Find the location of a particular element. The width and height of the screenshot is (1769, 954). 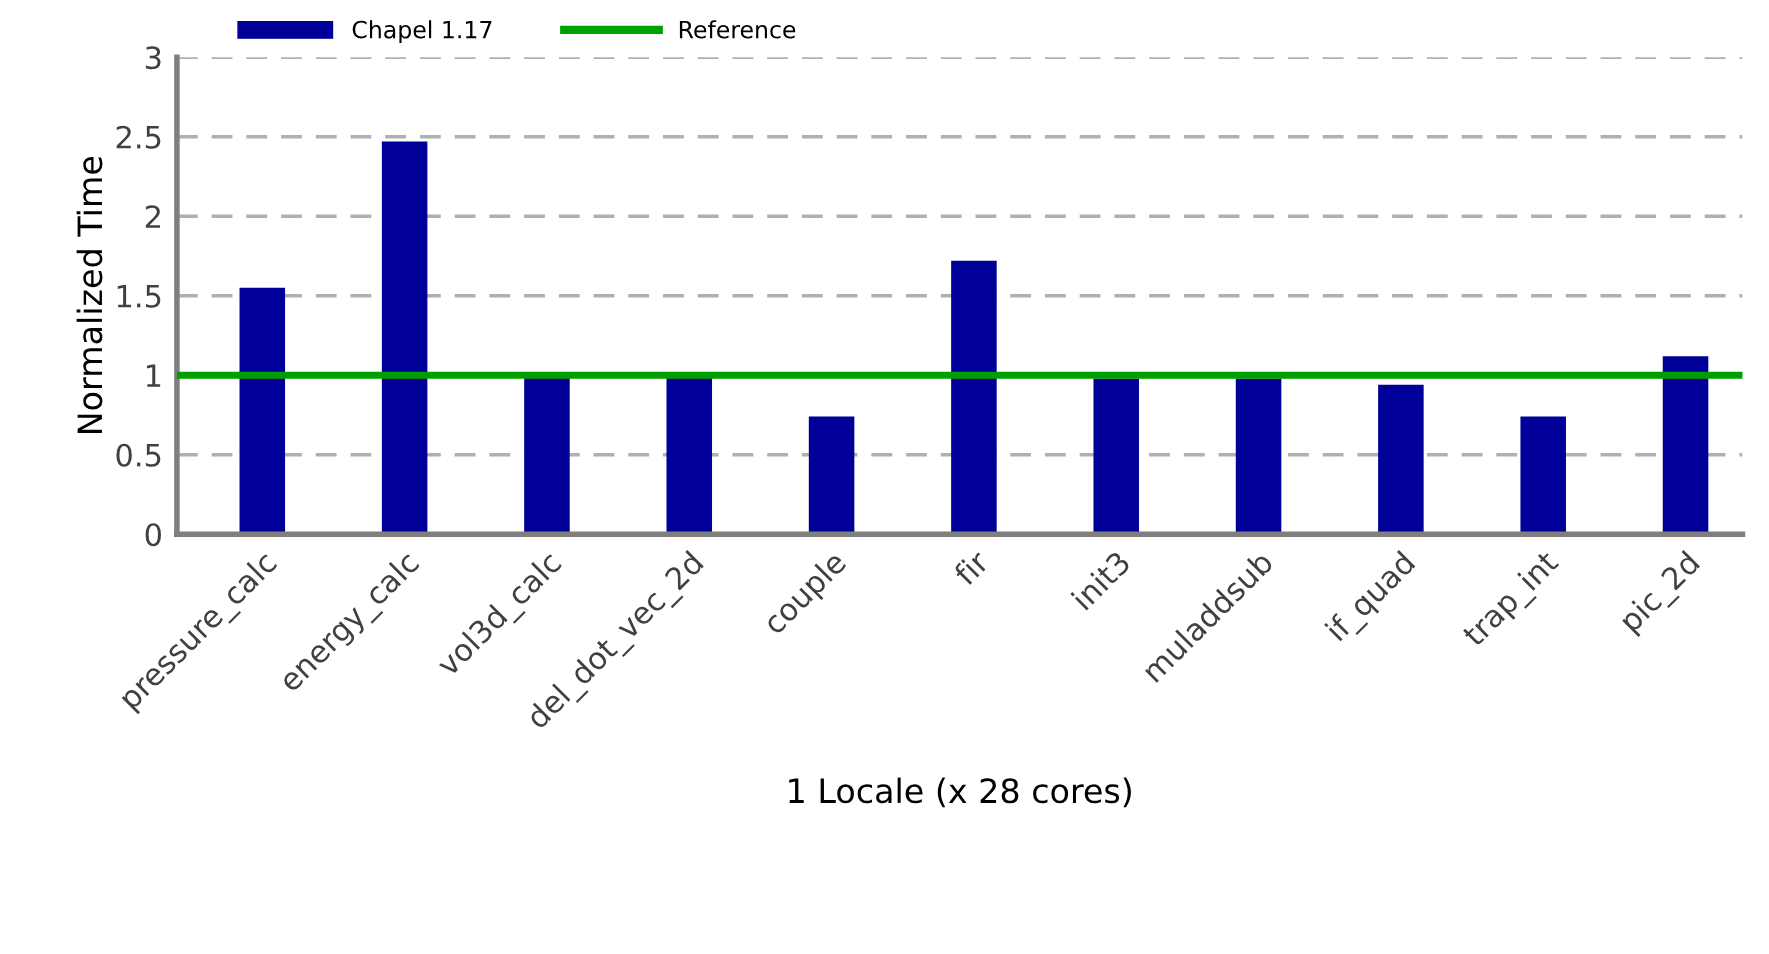

y-tick-label: 0 is located at coordinates (153, 535).